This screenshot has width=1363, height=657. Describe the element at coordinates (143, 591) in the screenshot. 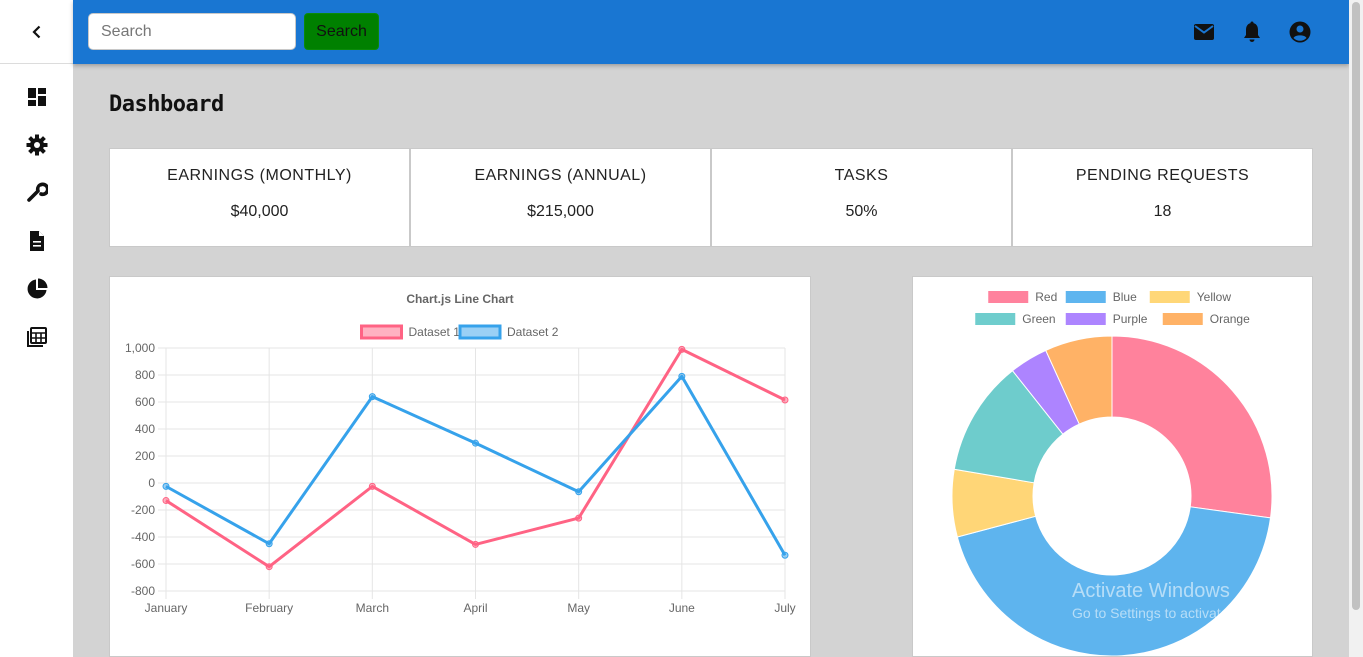

I see `y-tick-label: -800` at that location.